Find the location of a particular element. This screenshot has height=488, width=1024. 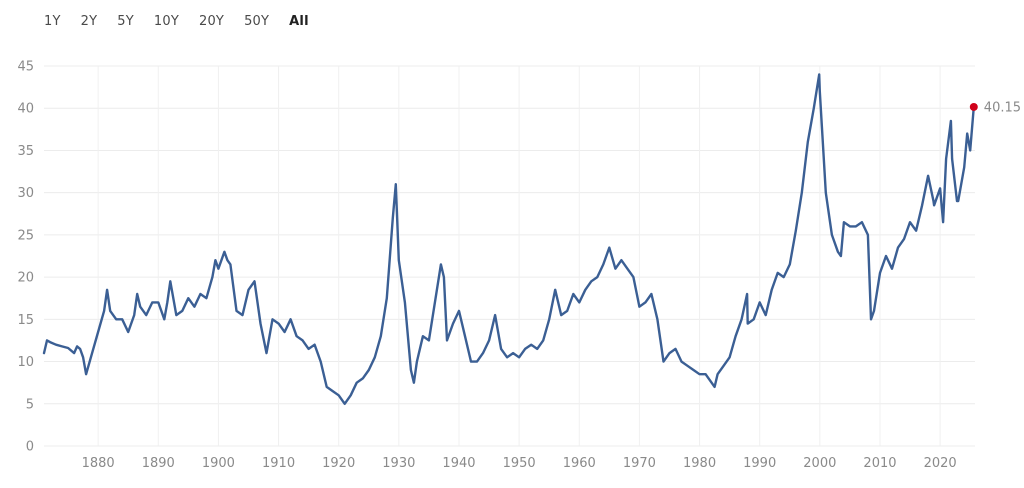

x-tick-label: 1910 is located at coordinates (278, 463).